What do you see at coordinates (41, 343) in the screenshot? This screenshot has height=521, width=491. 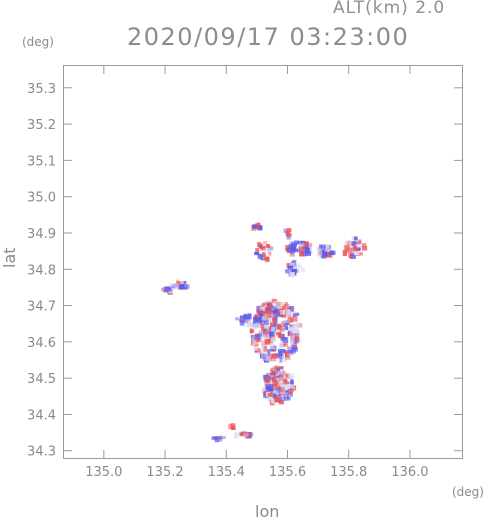 I see `y-tick-label: 34.6` at bounding box center [41, 343].